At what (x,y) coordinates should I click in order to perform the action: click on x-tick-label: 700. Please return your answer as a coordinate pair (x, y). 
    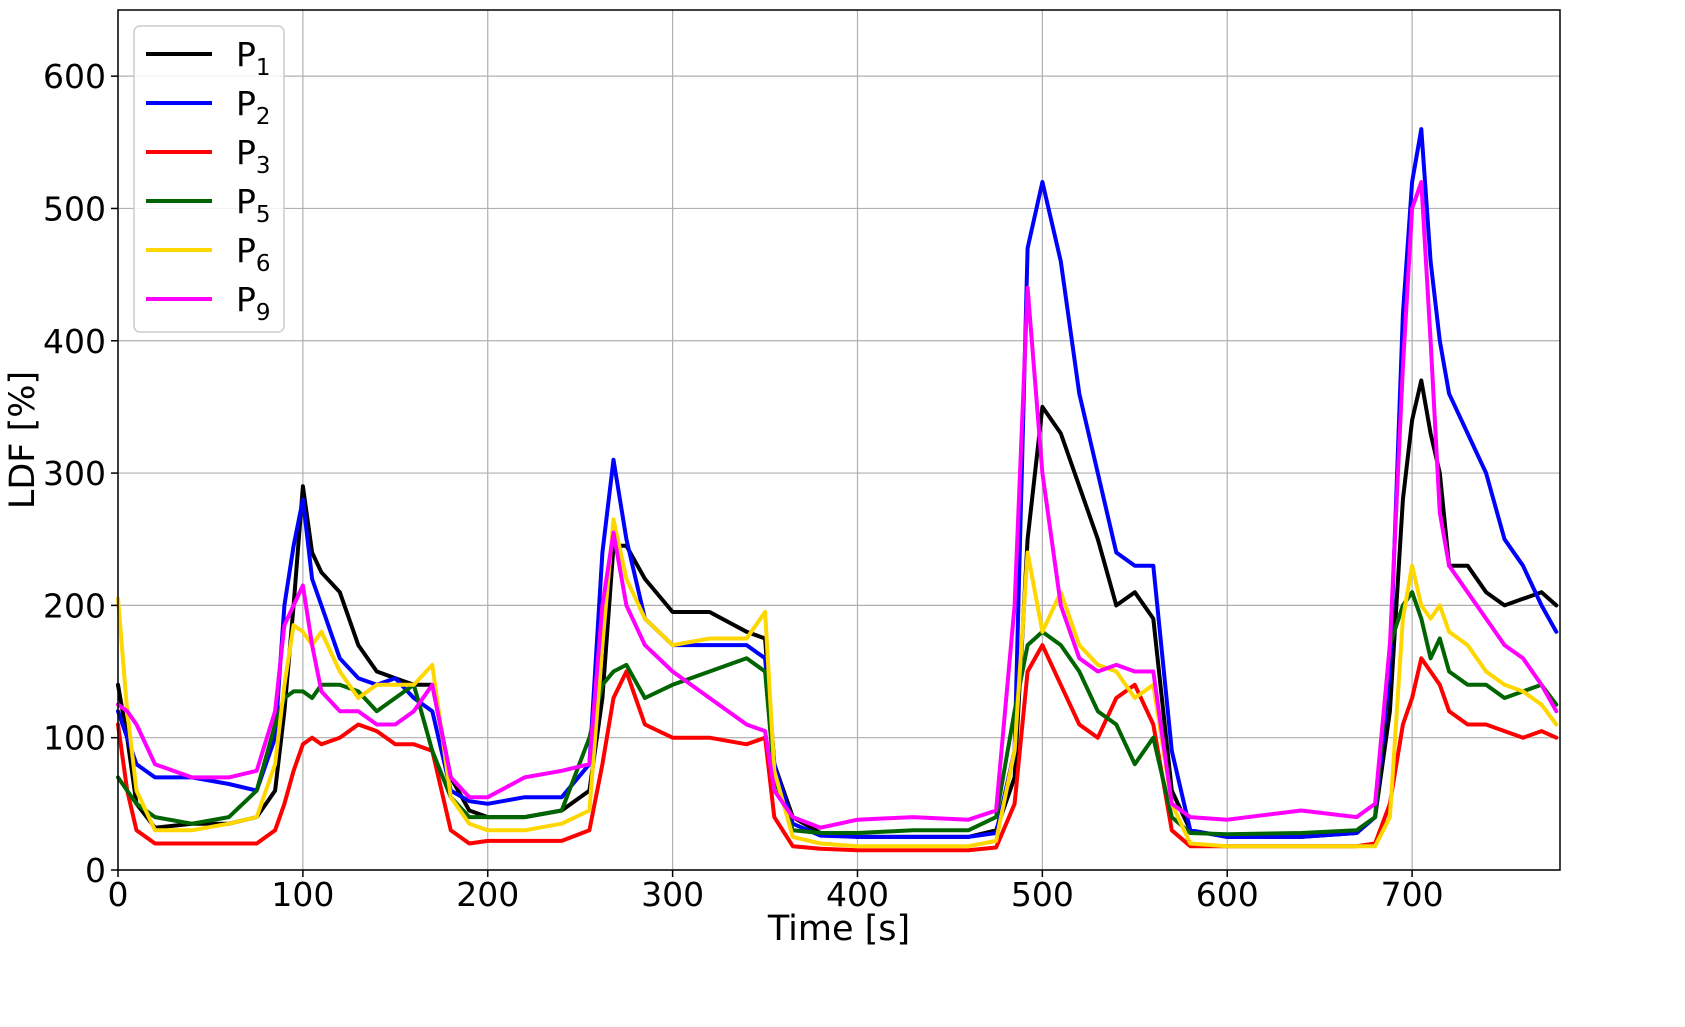
    Looking at the image, I should click on (1412, 894).